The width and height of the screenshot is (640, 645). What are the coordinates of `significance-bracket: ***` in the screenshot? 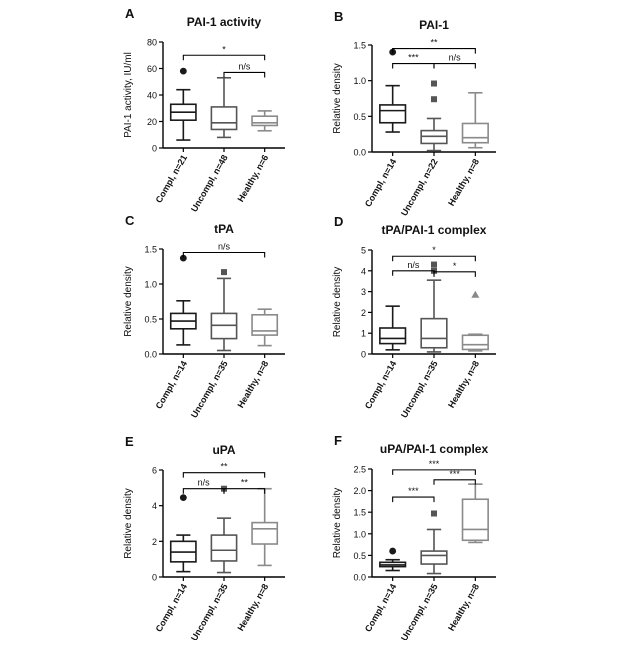 It's located at (434, 467).